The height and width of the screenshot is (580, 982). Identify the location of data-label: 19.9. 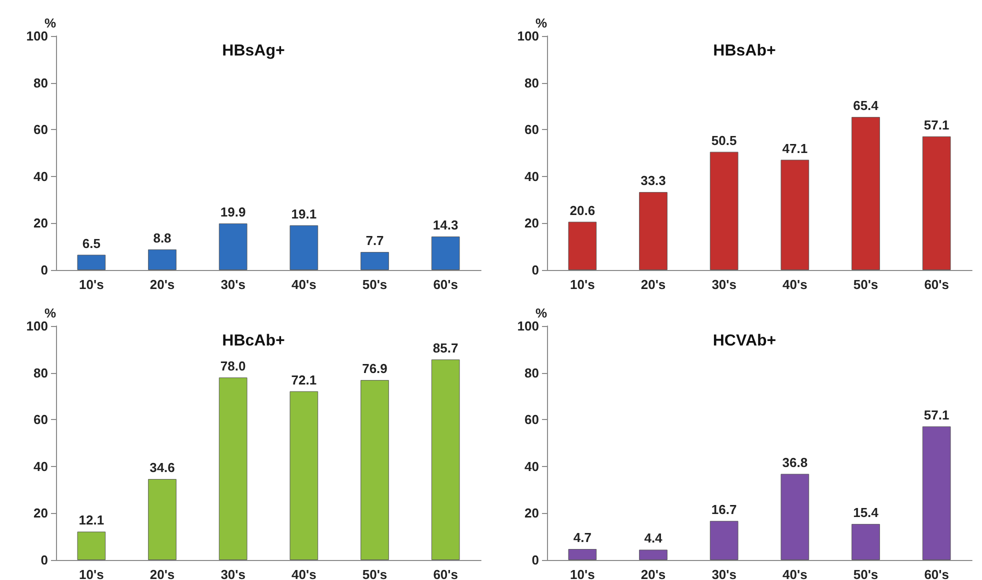
(233, 212).